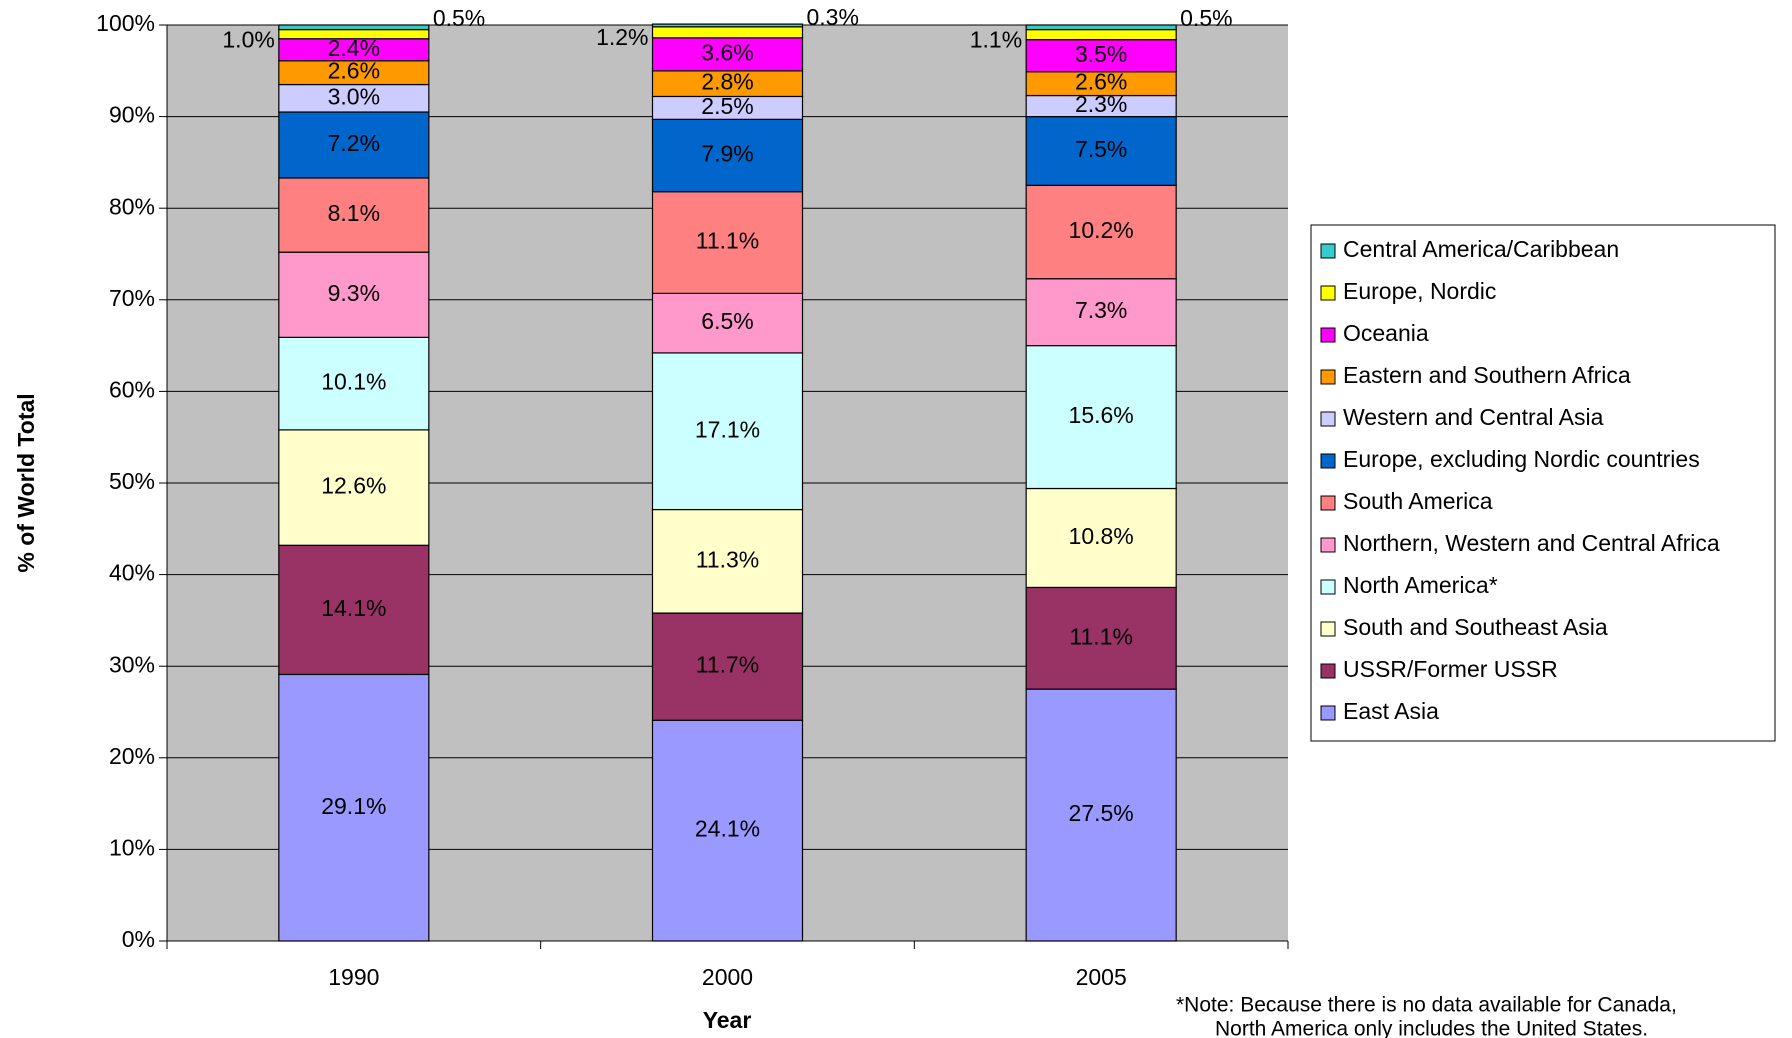  What do you see at coordinates (1419, 291) in the screenshot?
I see `legend-label: Europe, Nordic` at bounding box center [1419, 291].